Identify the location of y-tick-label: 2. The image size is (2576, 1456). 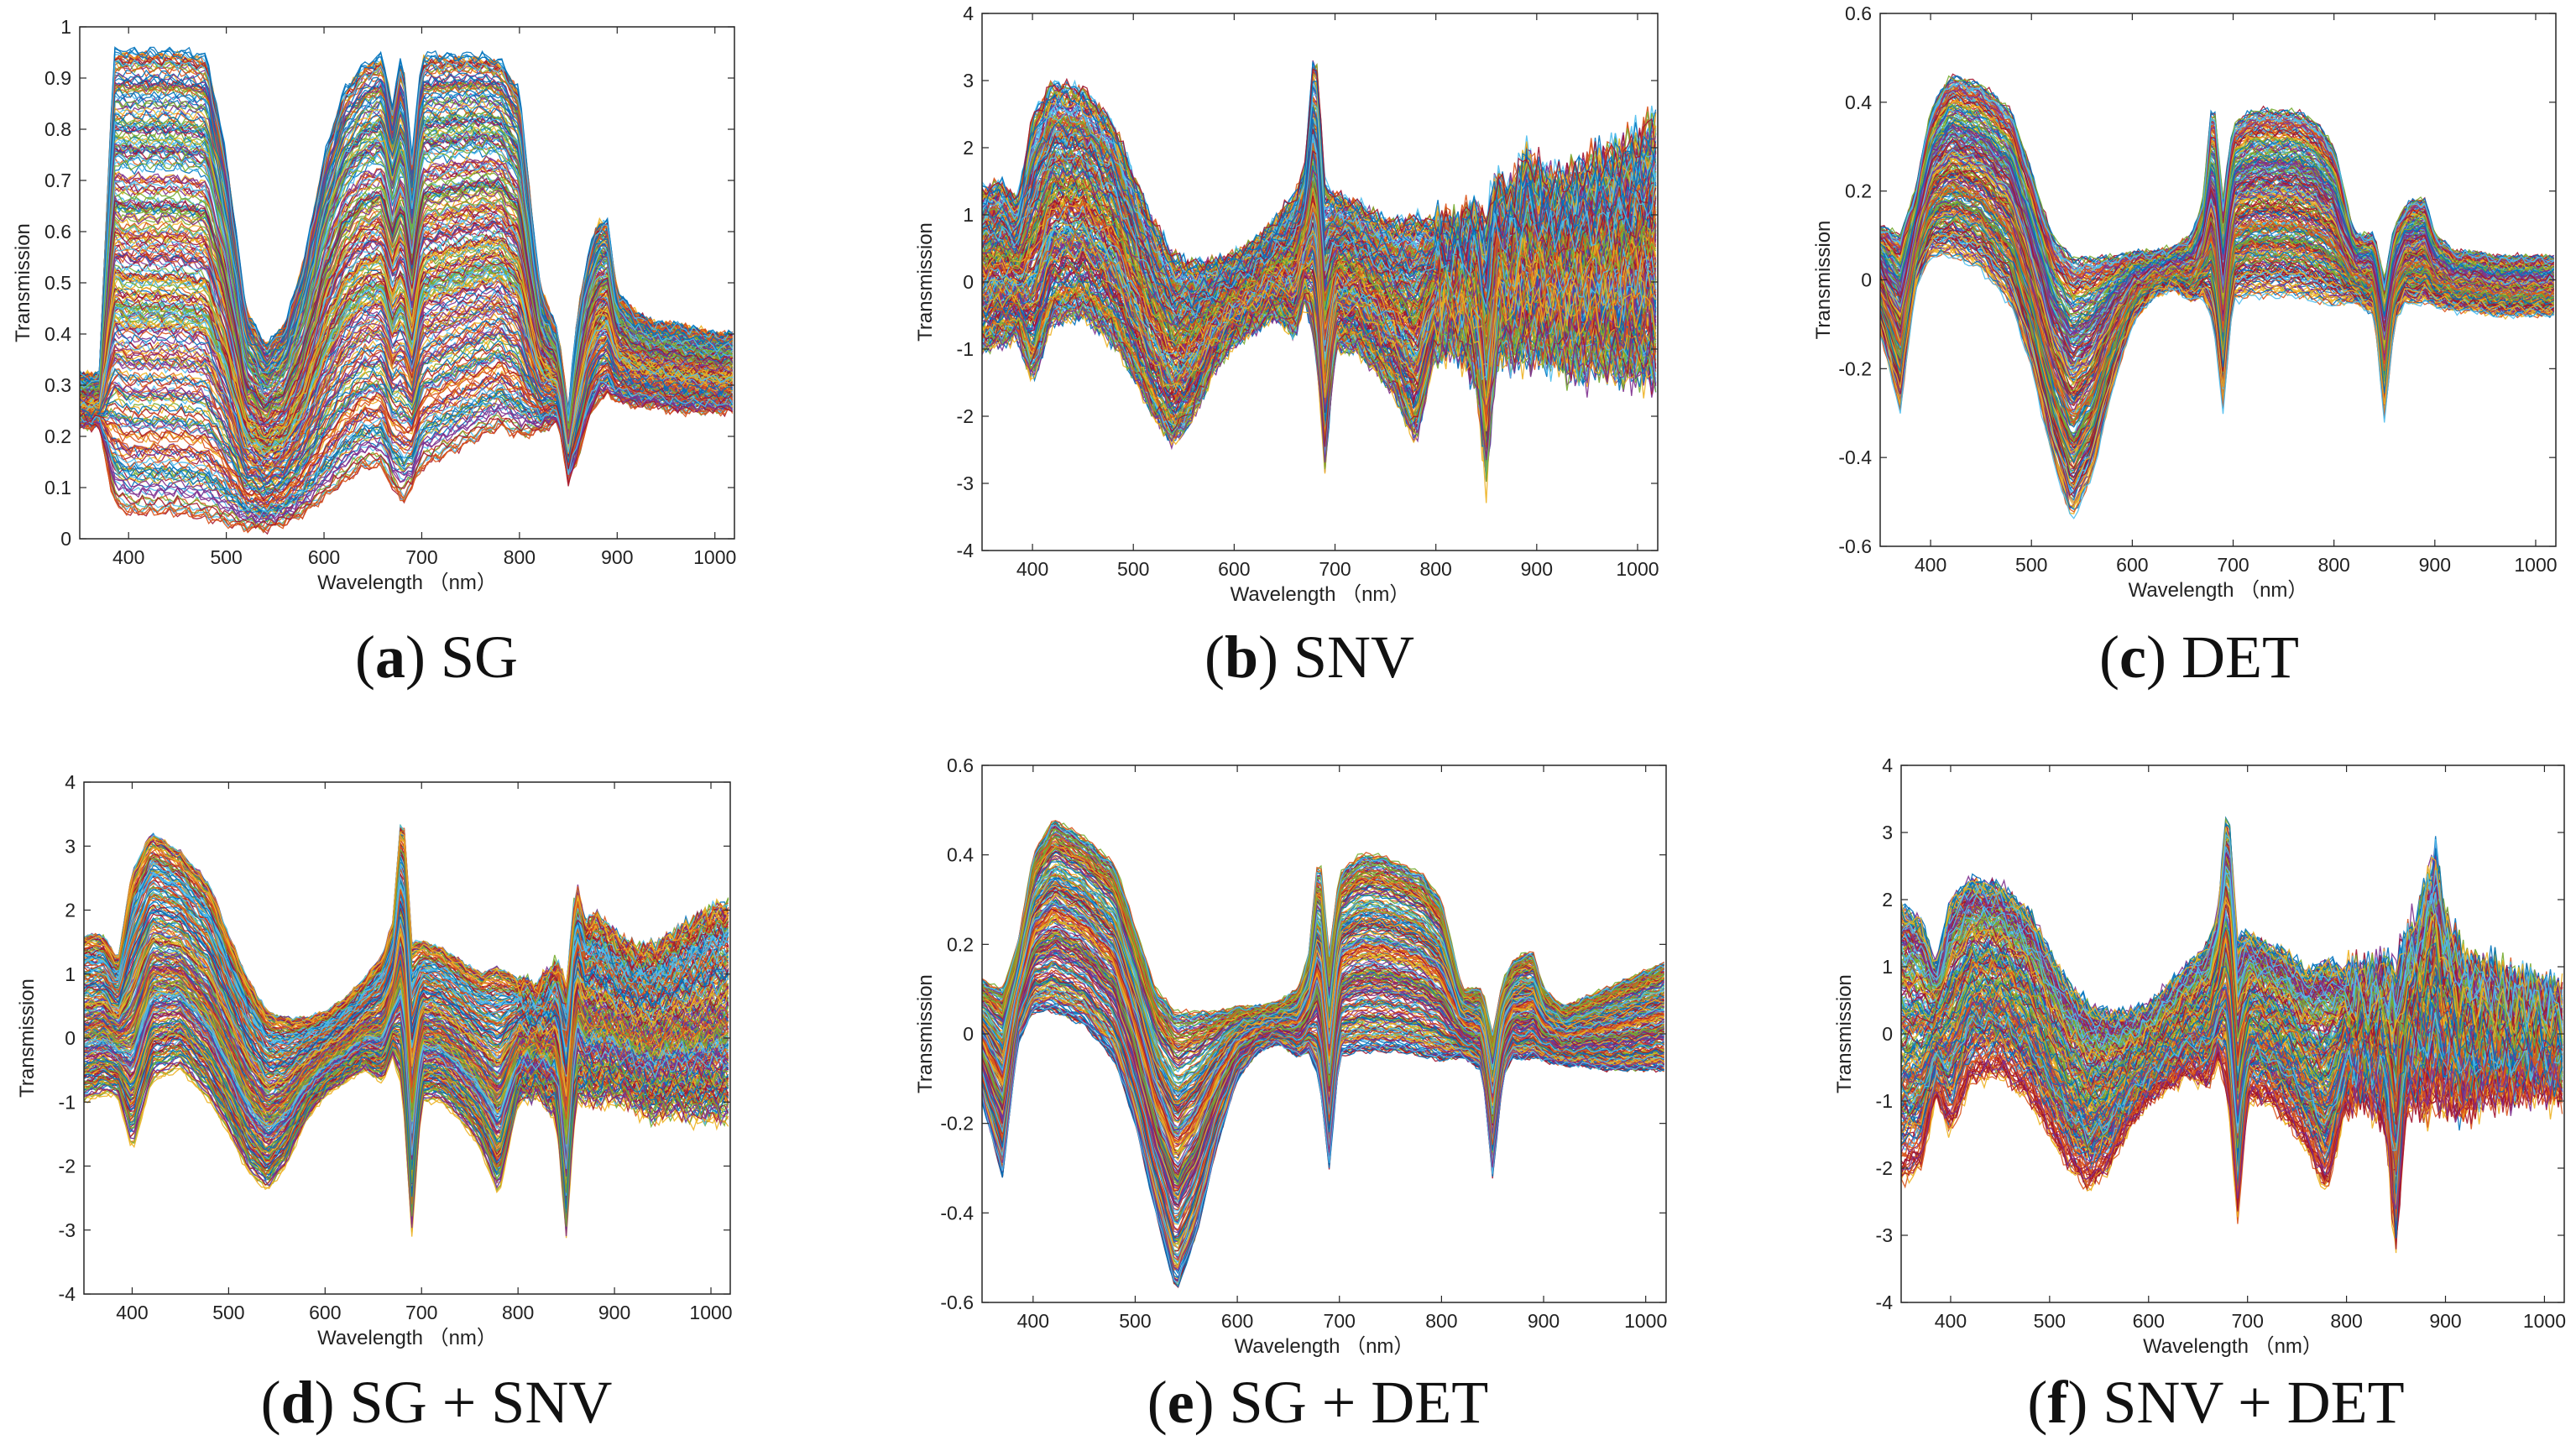
(968, 148).